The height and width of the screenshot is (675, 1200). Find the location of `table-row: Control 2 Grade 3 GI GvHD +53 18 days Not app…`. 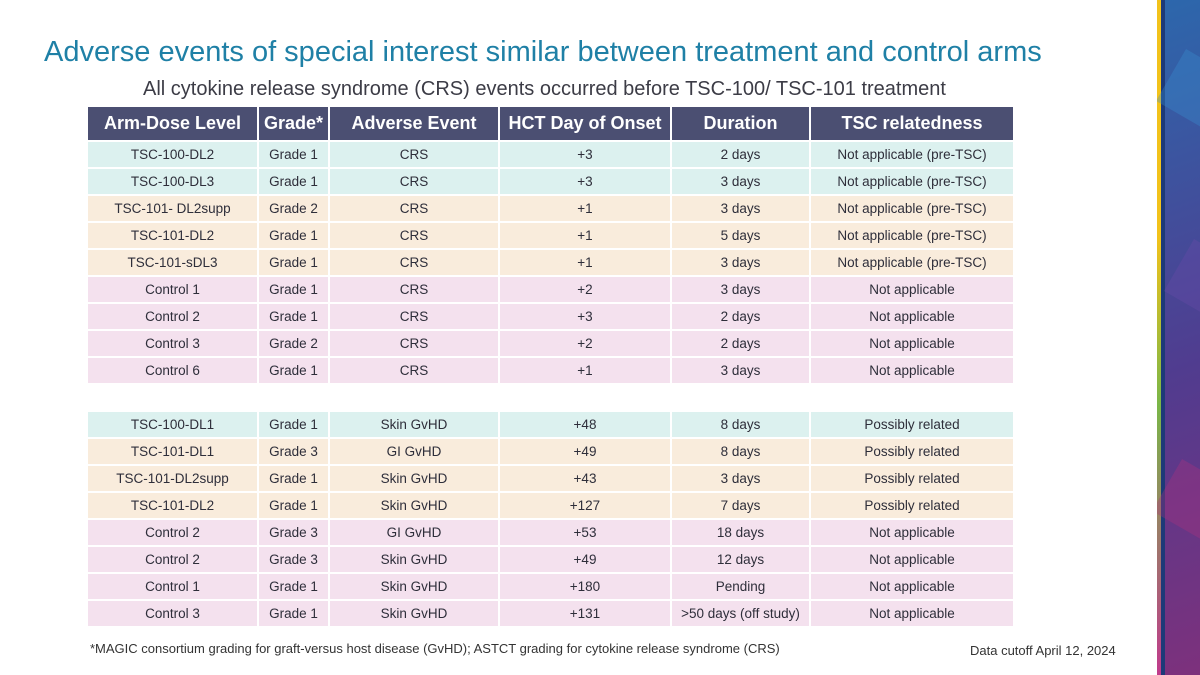

table-row: Control 2 Grade 3 GI GvHD +53 18 days Not app… is located at coordinates (550, 533).